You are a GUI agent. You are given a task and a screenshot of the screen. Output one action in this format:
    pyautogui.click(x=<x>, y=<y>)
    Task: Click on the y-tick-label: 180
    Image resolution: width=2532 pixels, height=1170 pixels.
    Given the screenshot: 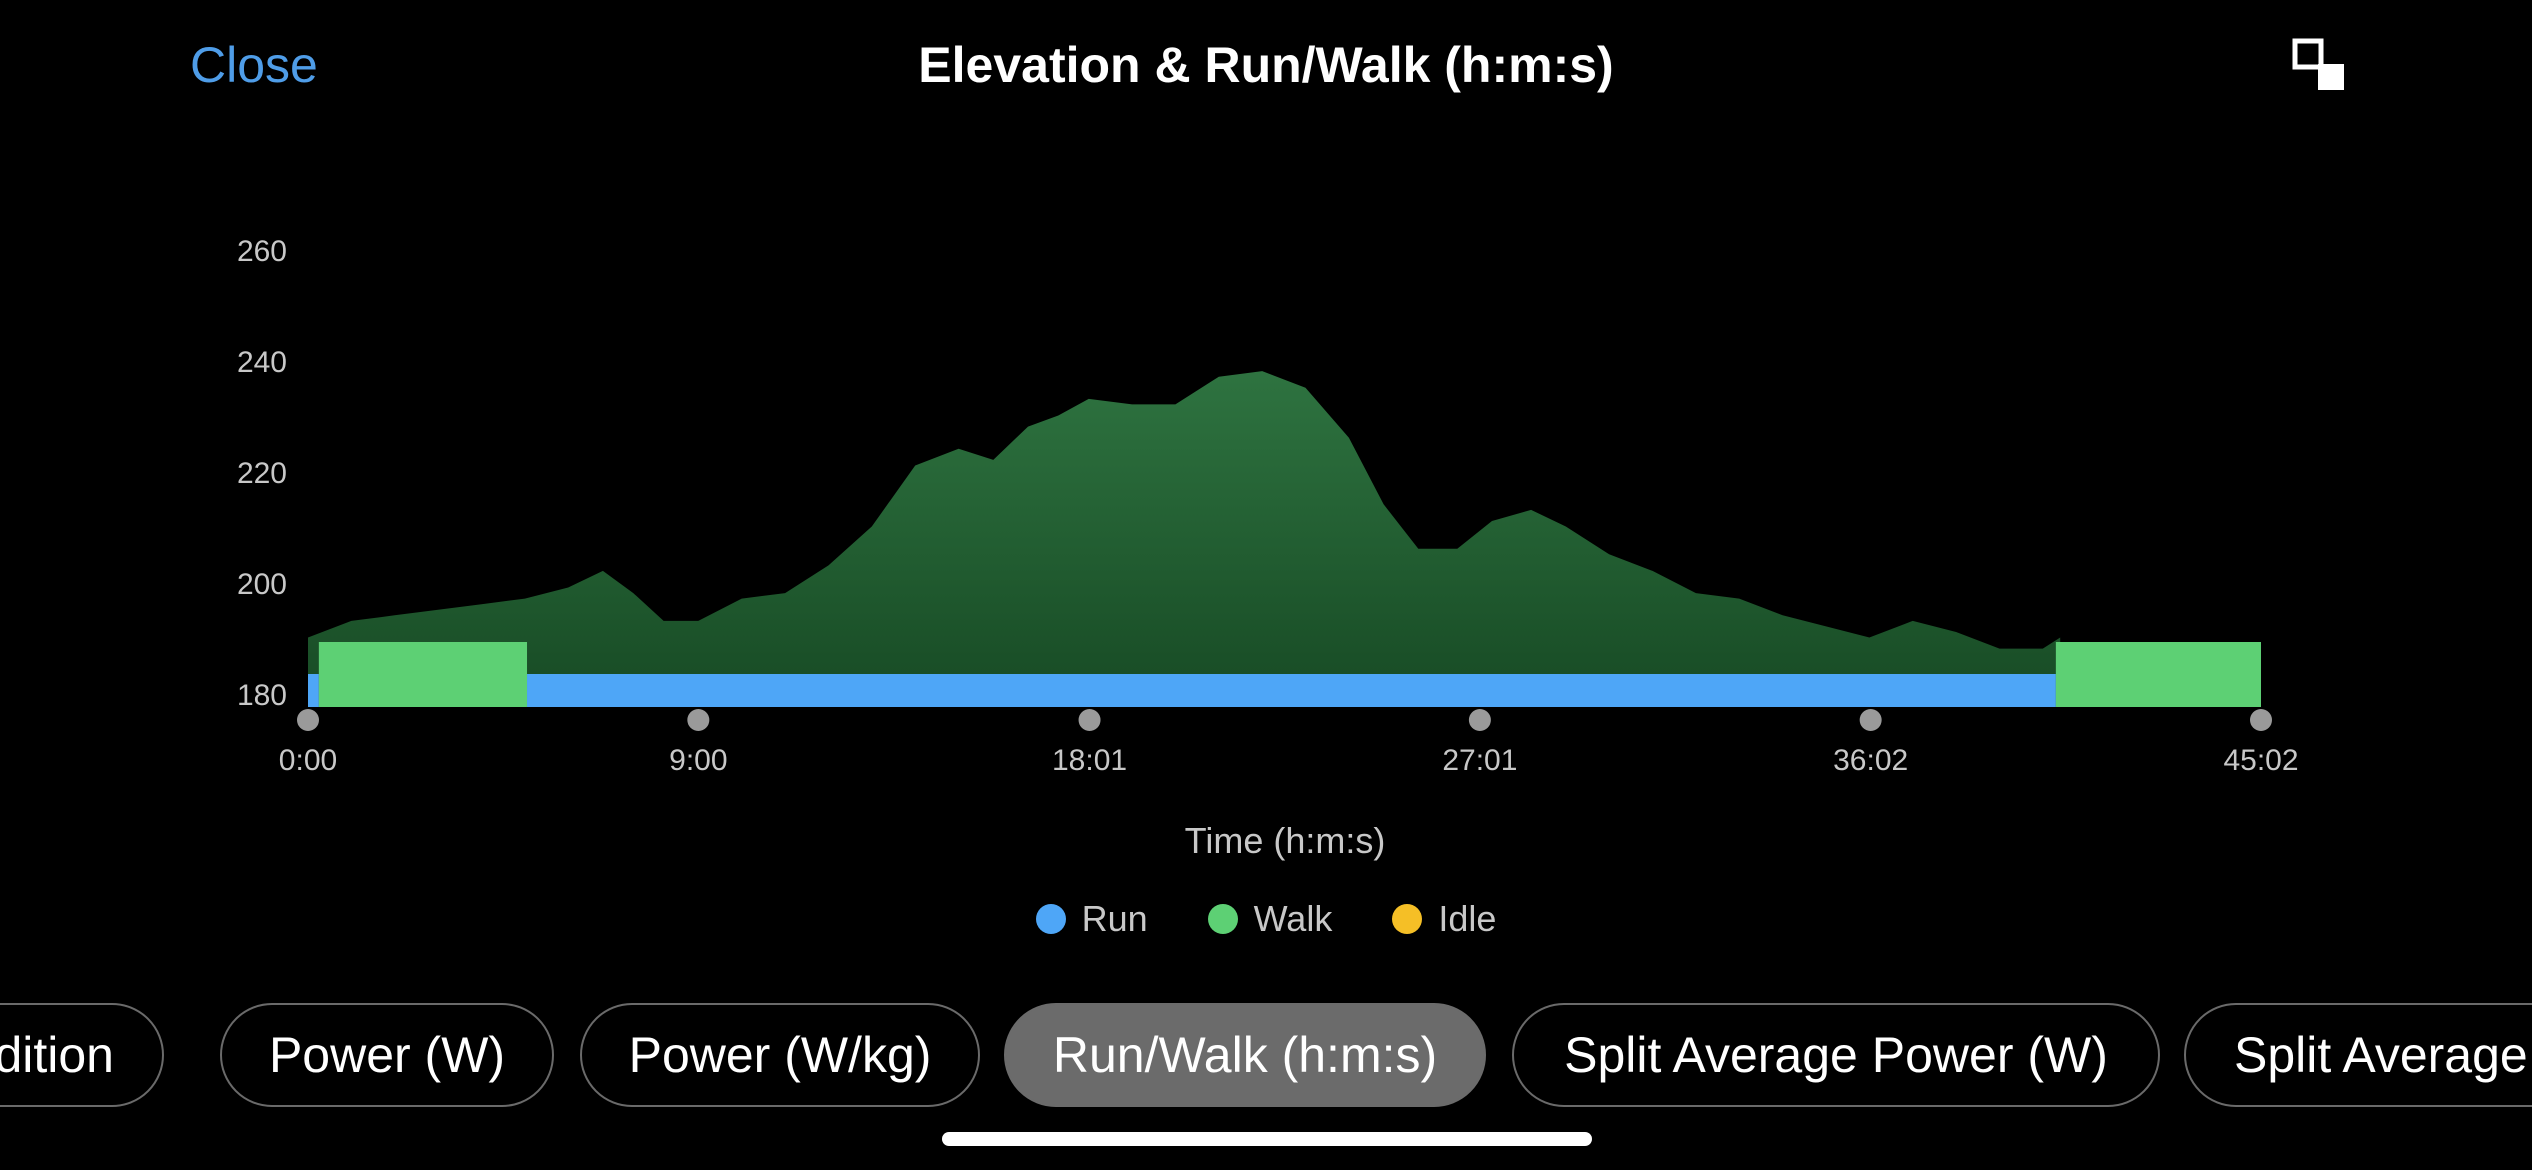 What is the action you would take?
    pyautogui.click(x=262, y=695)
    